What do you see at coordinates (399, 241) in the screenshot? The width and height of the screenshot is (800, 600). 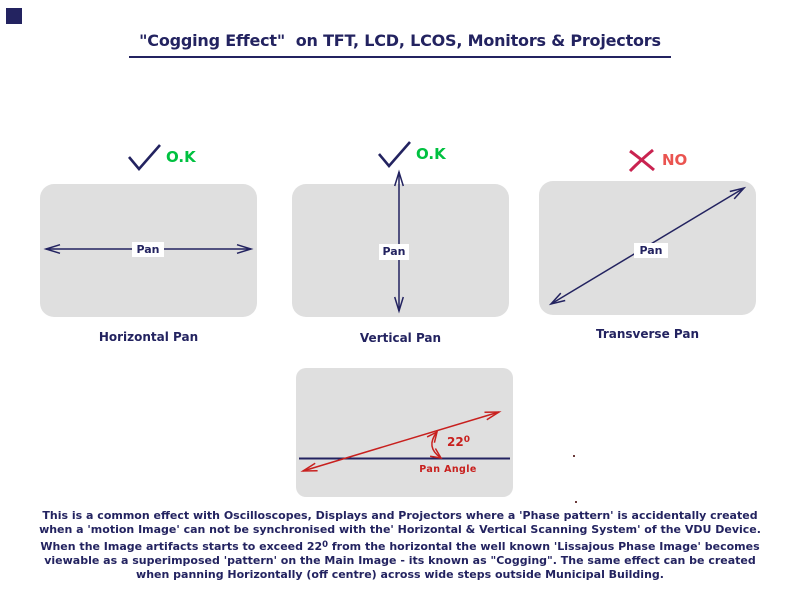 I see `vertical-double-arrow-icon` at bounding box center [399, 241].